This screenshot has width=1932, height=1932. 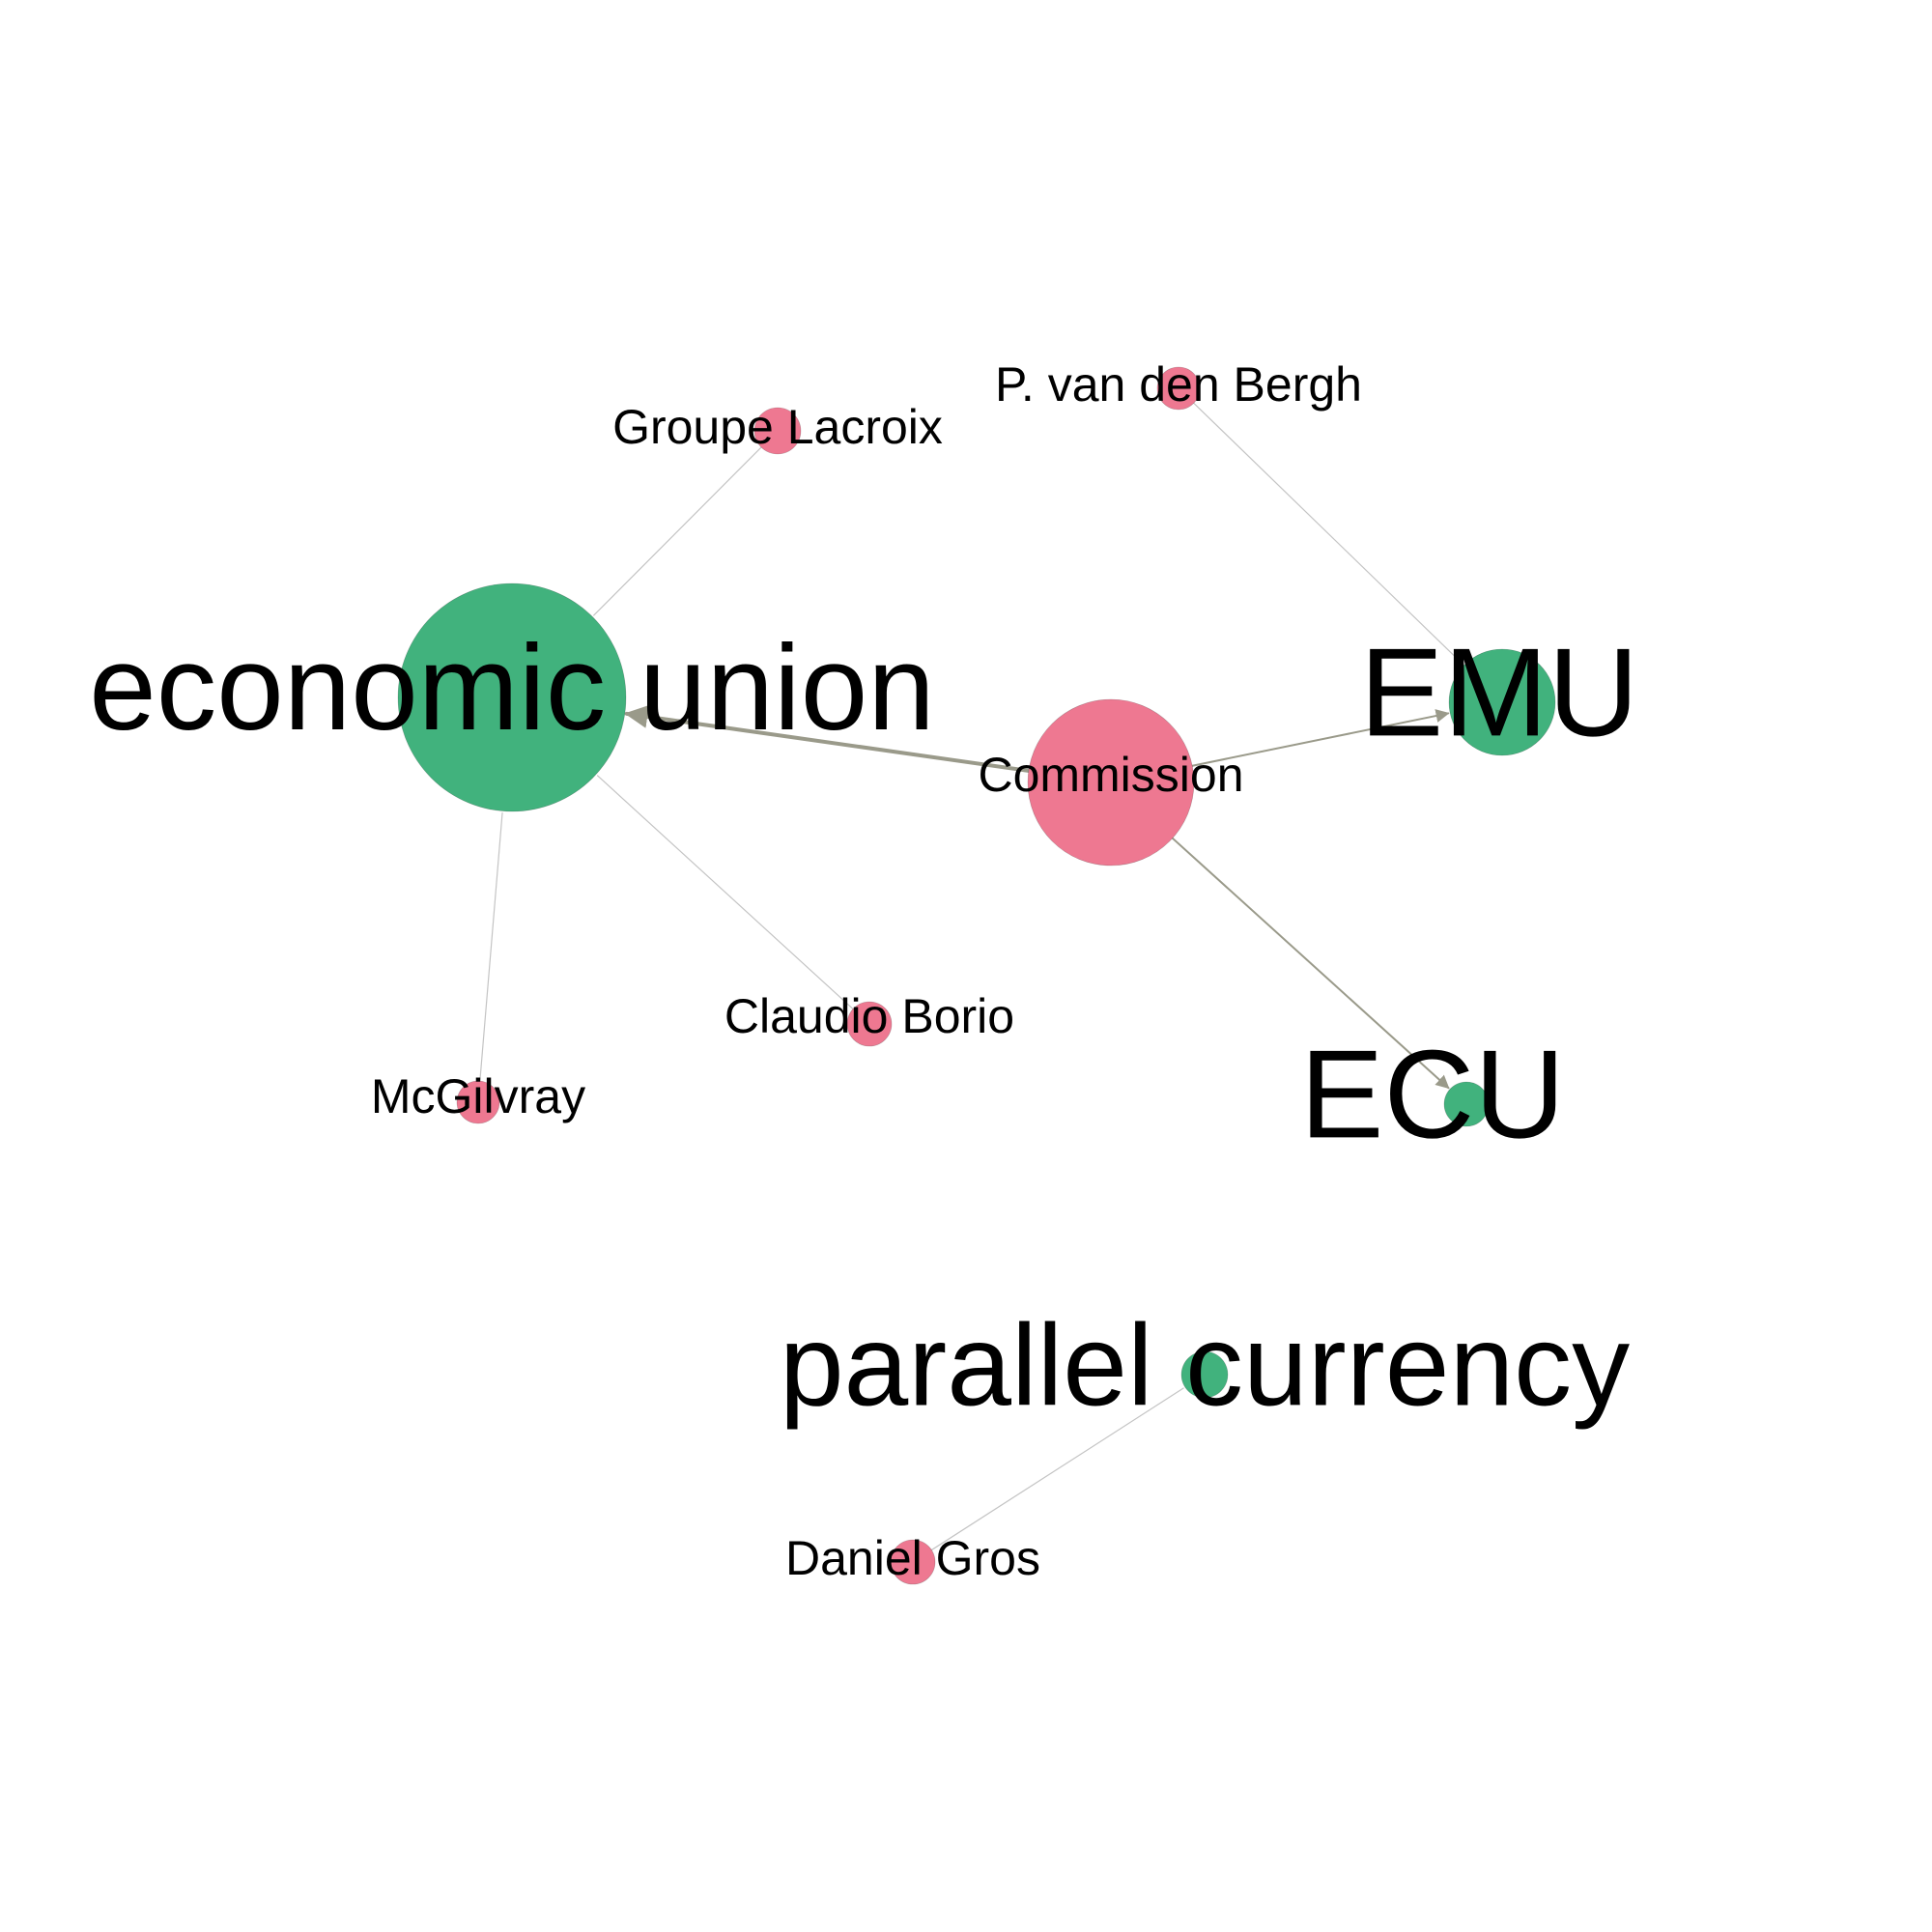 I want to click on node-label-p-van-den-bergh: P. van den Bergh, so click(x=1178, y=384).